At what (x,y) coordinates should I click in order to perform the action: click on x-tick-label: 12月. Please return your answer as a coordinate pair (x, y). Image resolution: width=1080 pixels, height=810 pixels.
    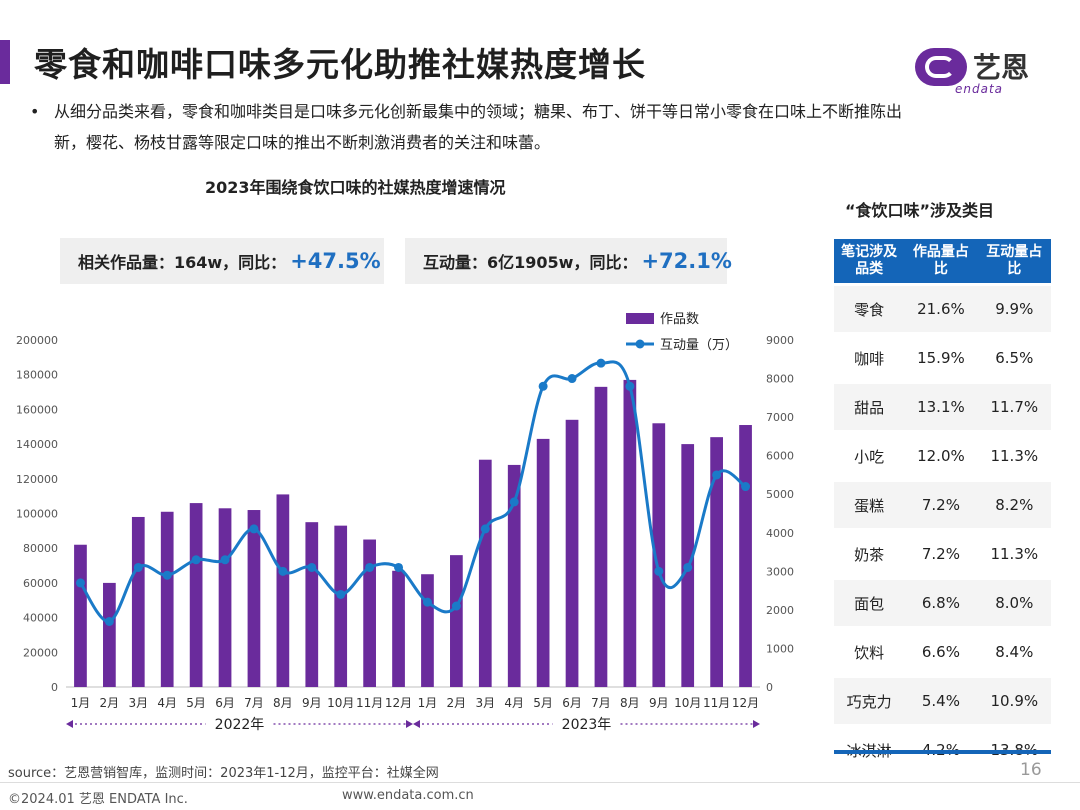
    Looking at the image, I should click on (745, 703).